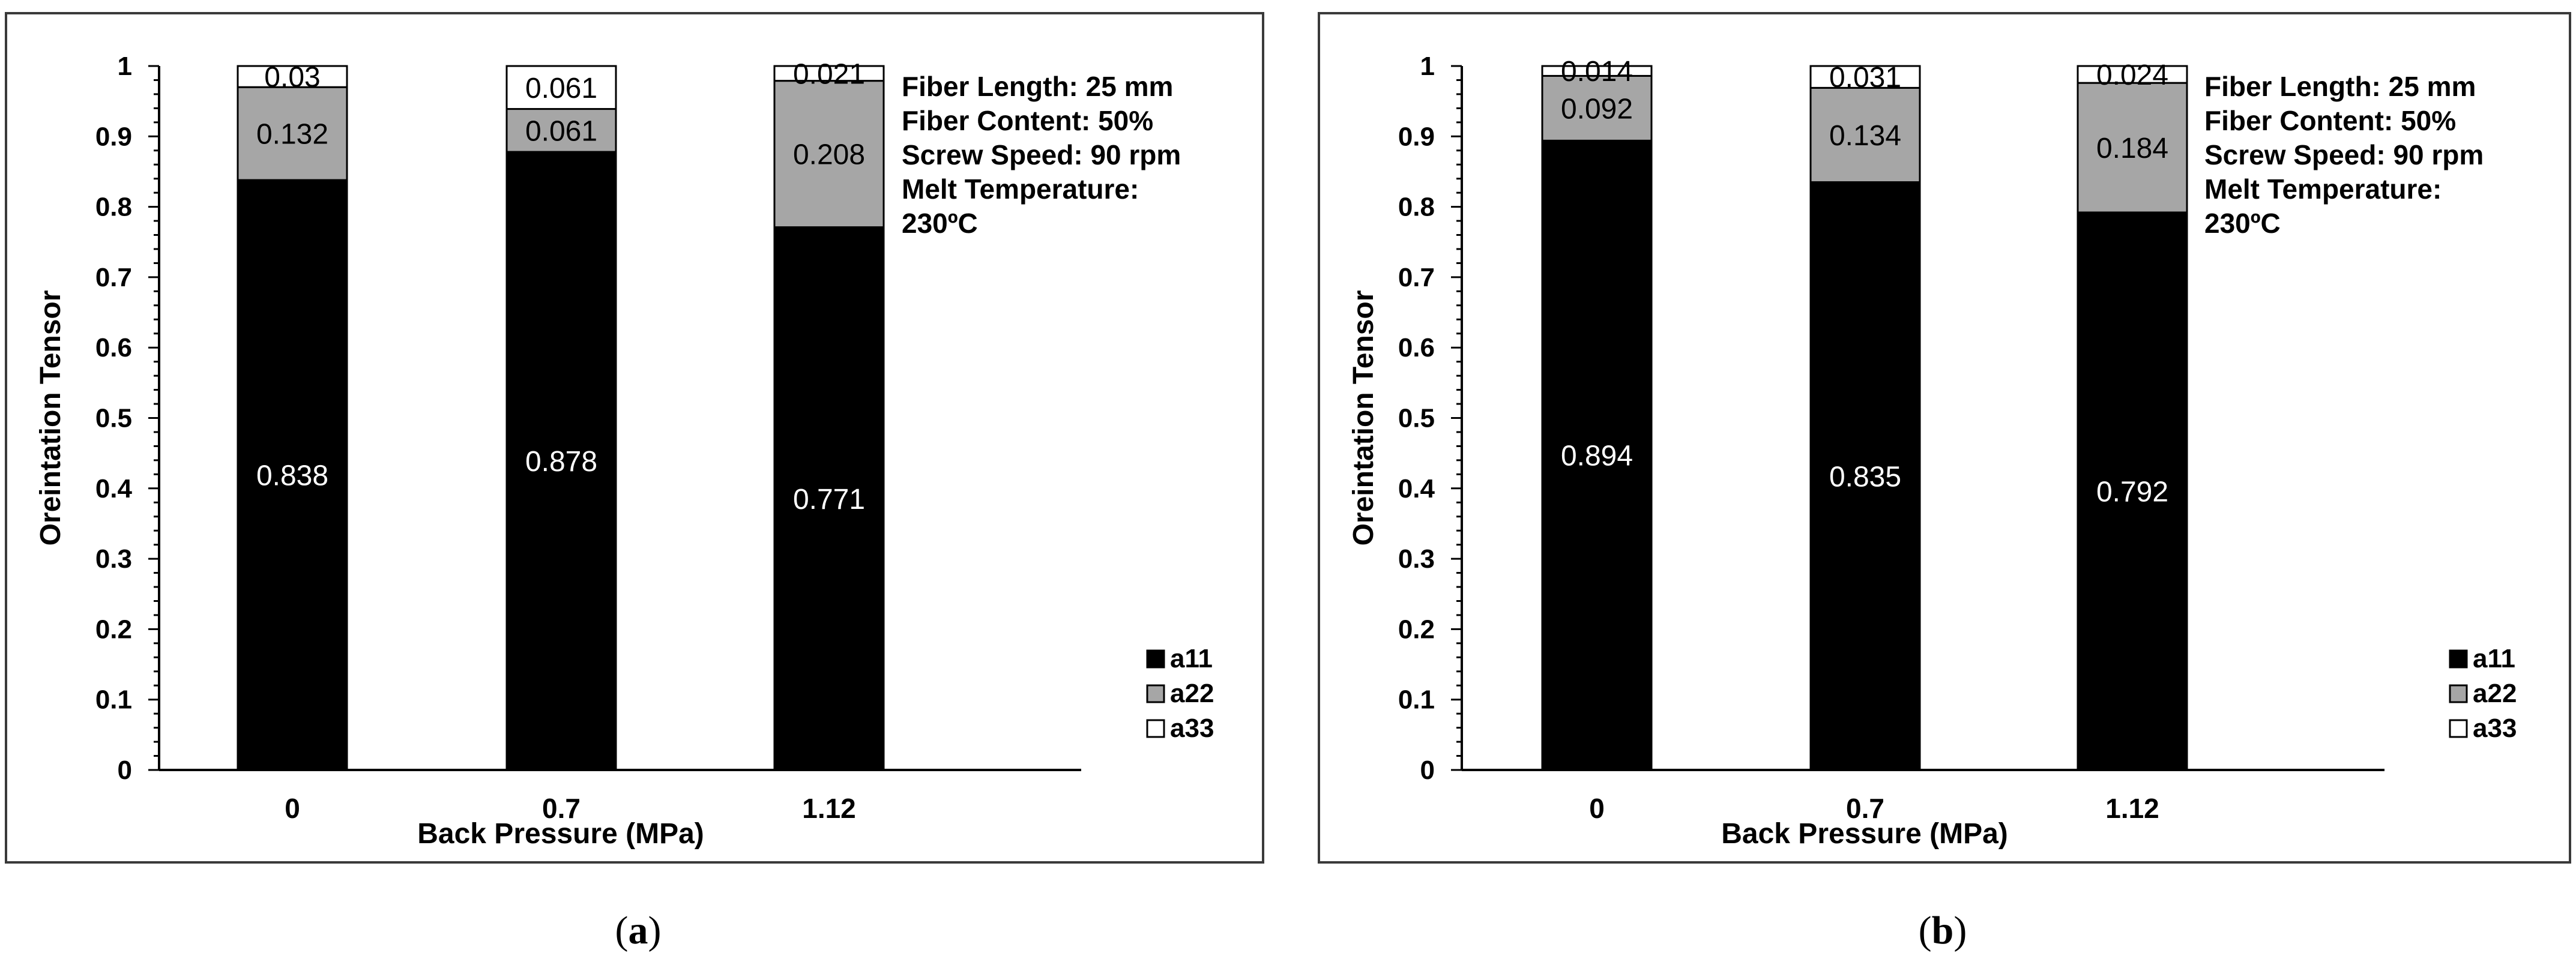  I want to click on data-label-a11-3: 0.792, so click(2132, 492).